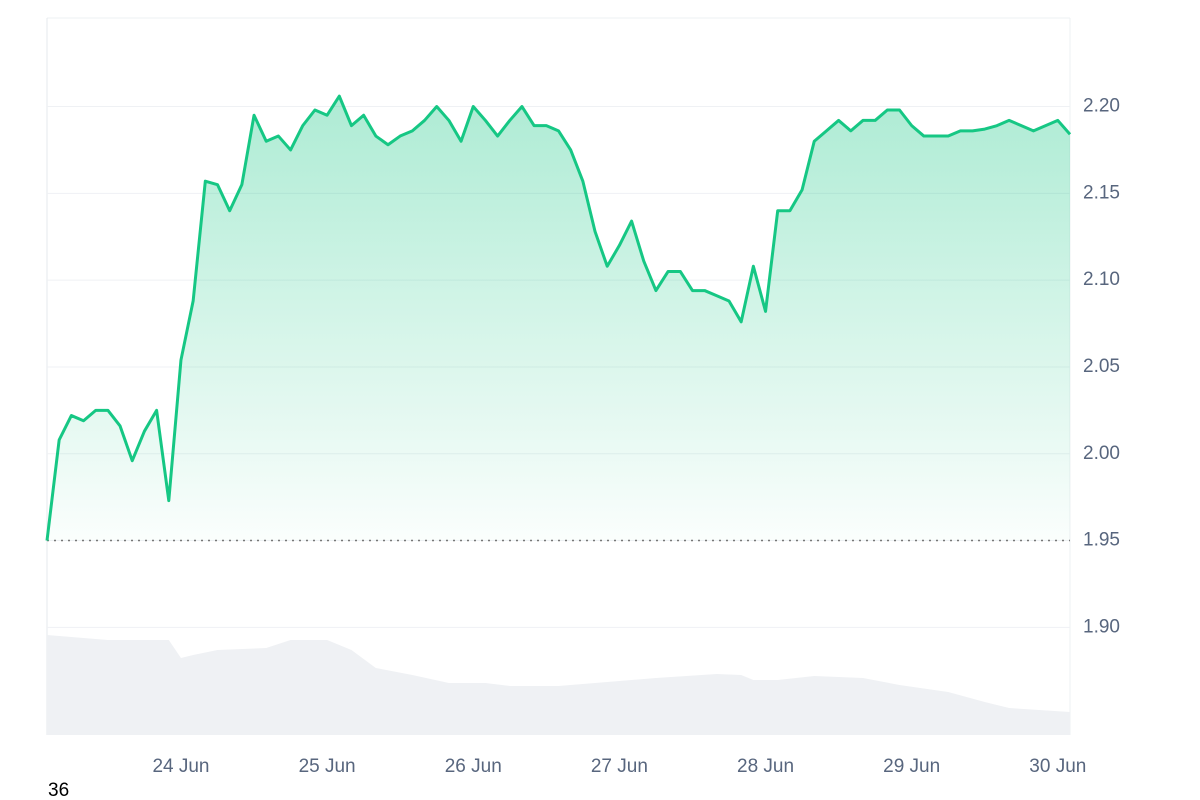 The image size is (1200, 800). Describe the element at coordinates (327, 766) in the screenshot. I see `x-tick-label: 25 Jun` at that location.